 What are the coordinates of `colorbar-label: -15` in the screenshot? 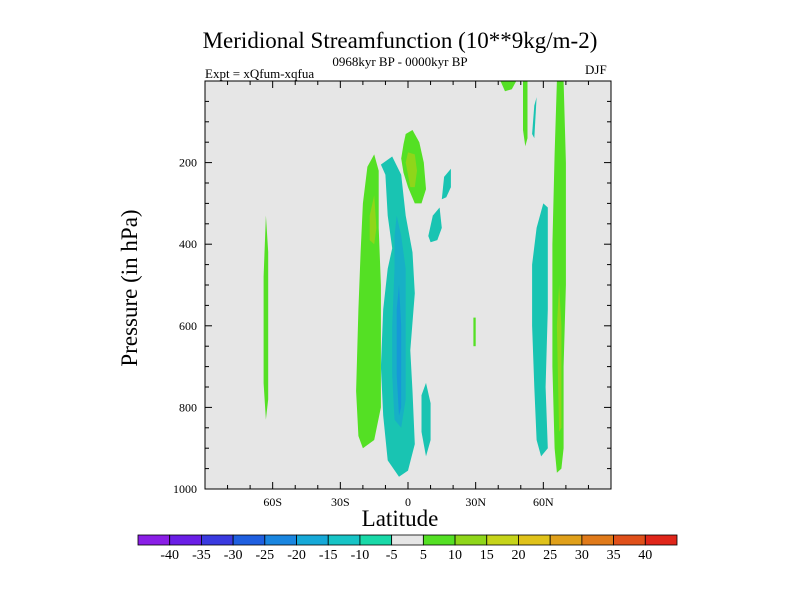 It's located at (328, 555).